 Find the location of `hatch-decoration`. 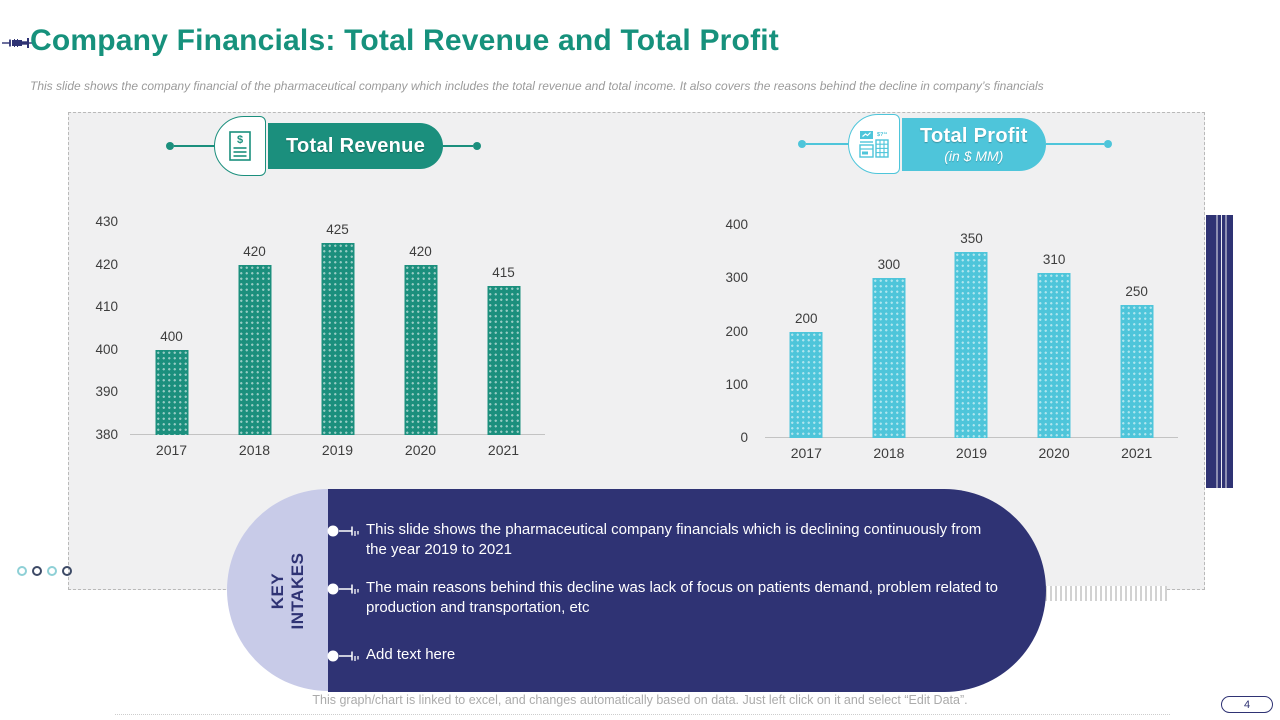

hatch-decoration is located at coordinates (1106, 593).